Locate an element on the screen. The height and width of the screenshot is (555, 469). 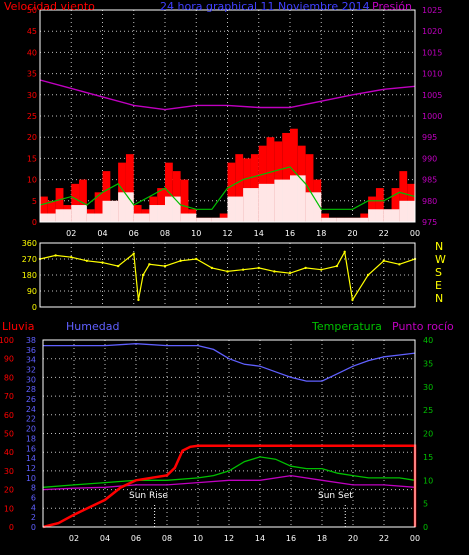
humidity-y-tick: 28 is located at coordinates (31, 389).